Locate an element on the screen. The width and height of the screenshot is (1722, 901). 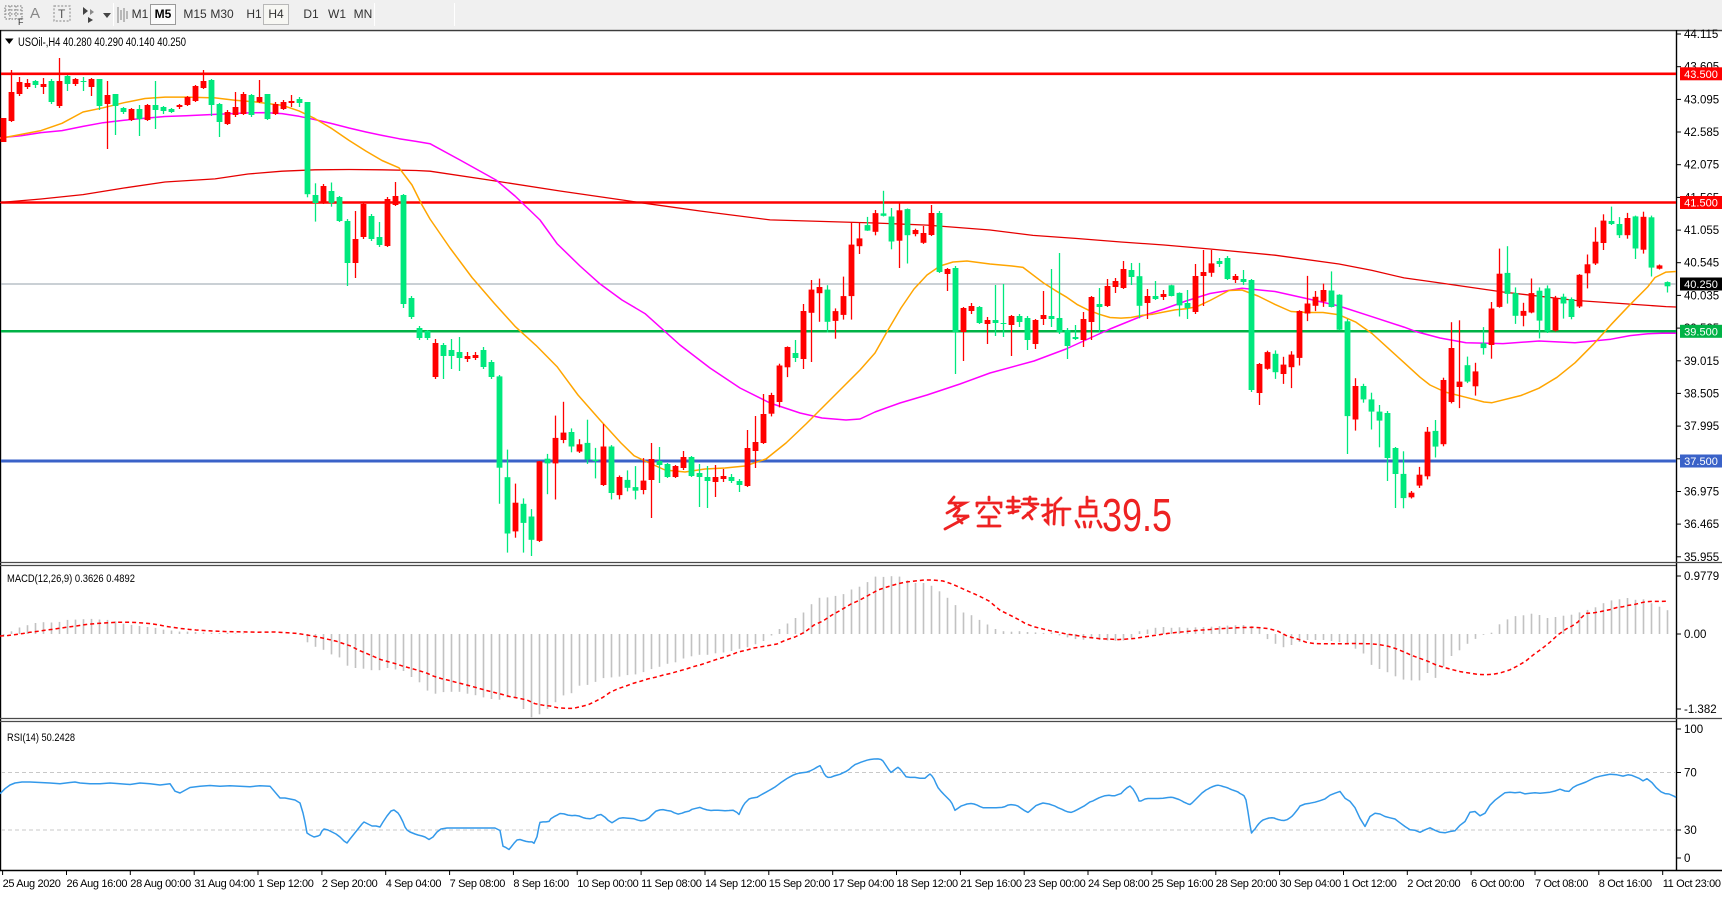
svg-text: 8 Oct 16:00 is located at coordinates (1625, 884).